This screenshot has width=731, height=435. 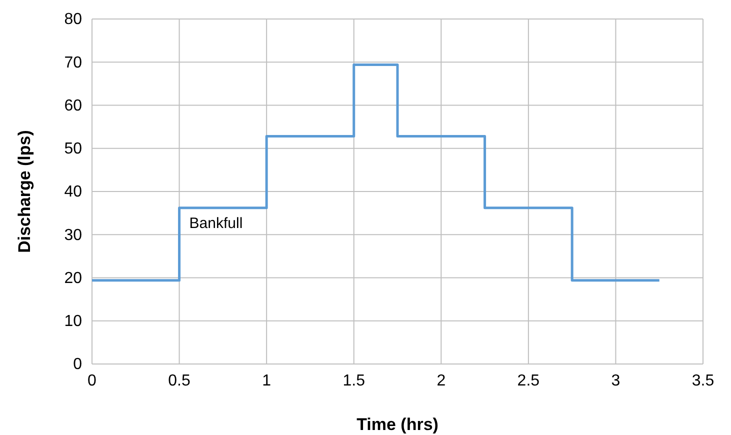 What do you see at coordinates (92, 381) in the screenshot?
I see `x-tick-label: 0` at bounding box center [92, 381].